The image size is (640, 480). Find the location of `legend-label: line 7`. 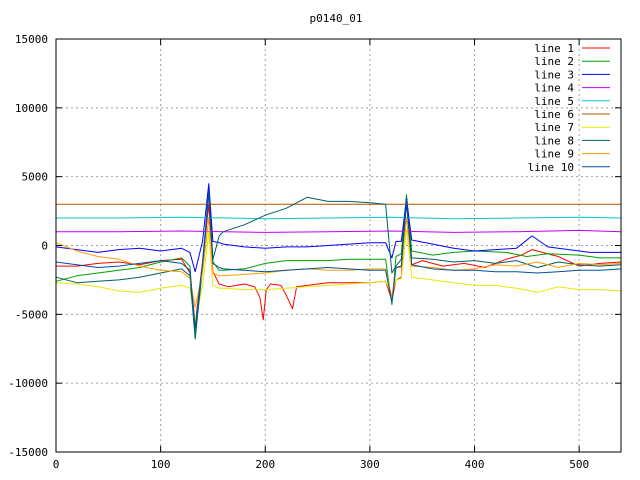

legend-label: line 7 is located at coordinates (554, 127).